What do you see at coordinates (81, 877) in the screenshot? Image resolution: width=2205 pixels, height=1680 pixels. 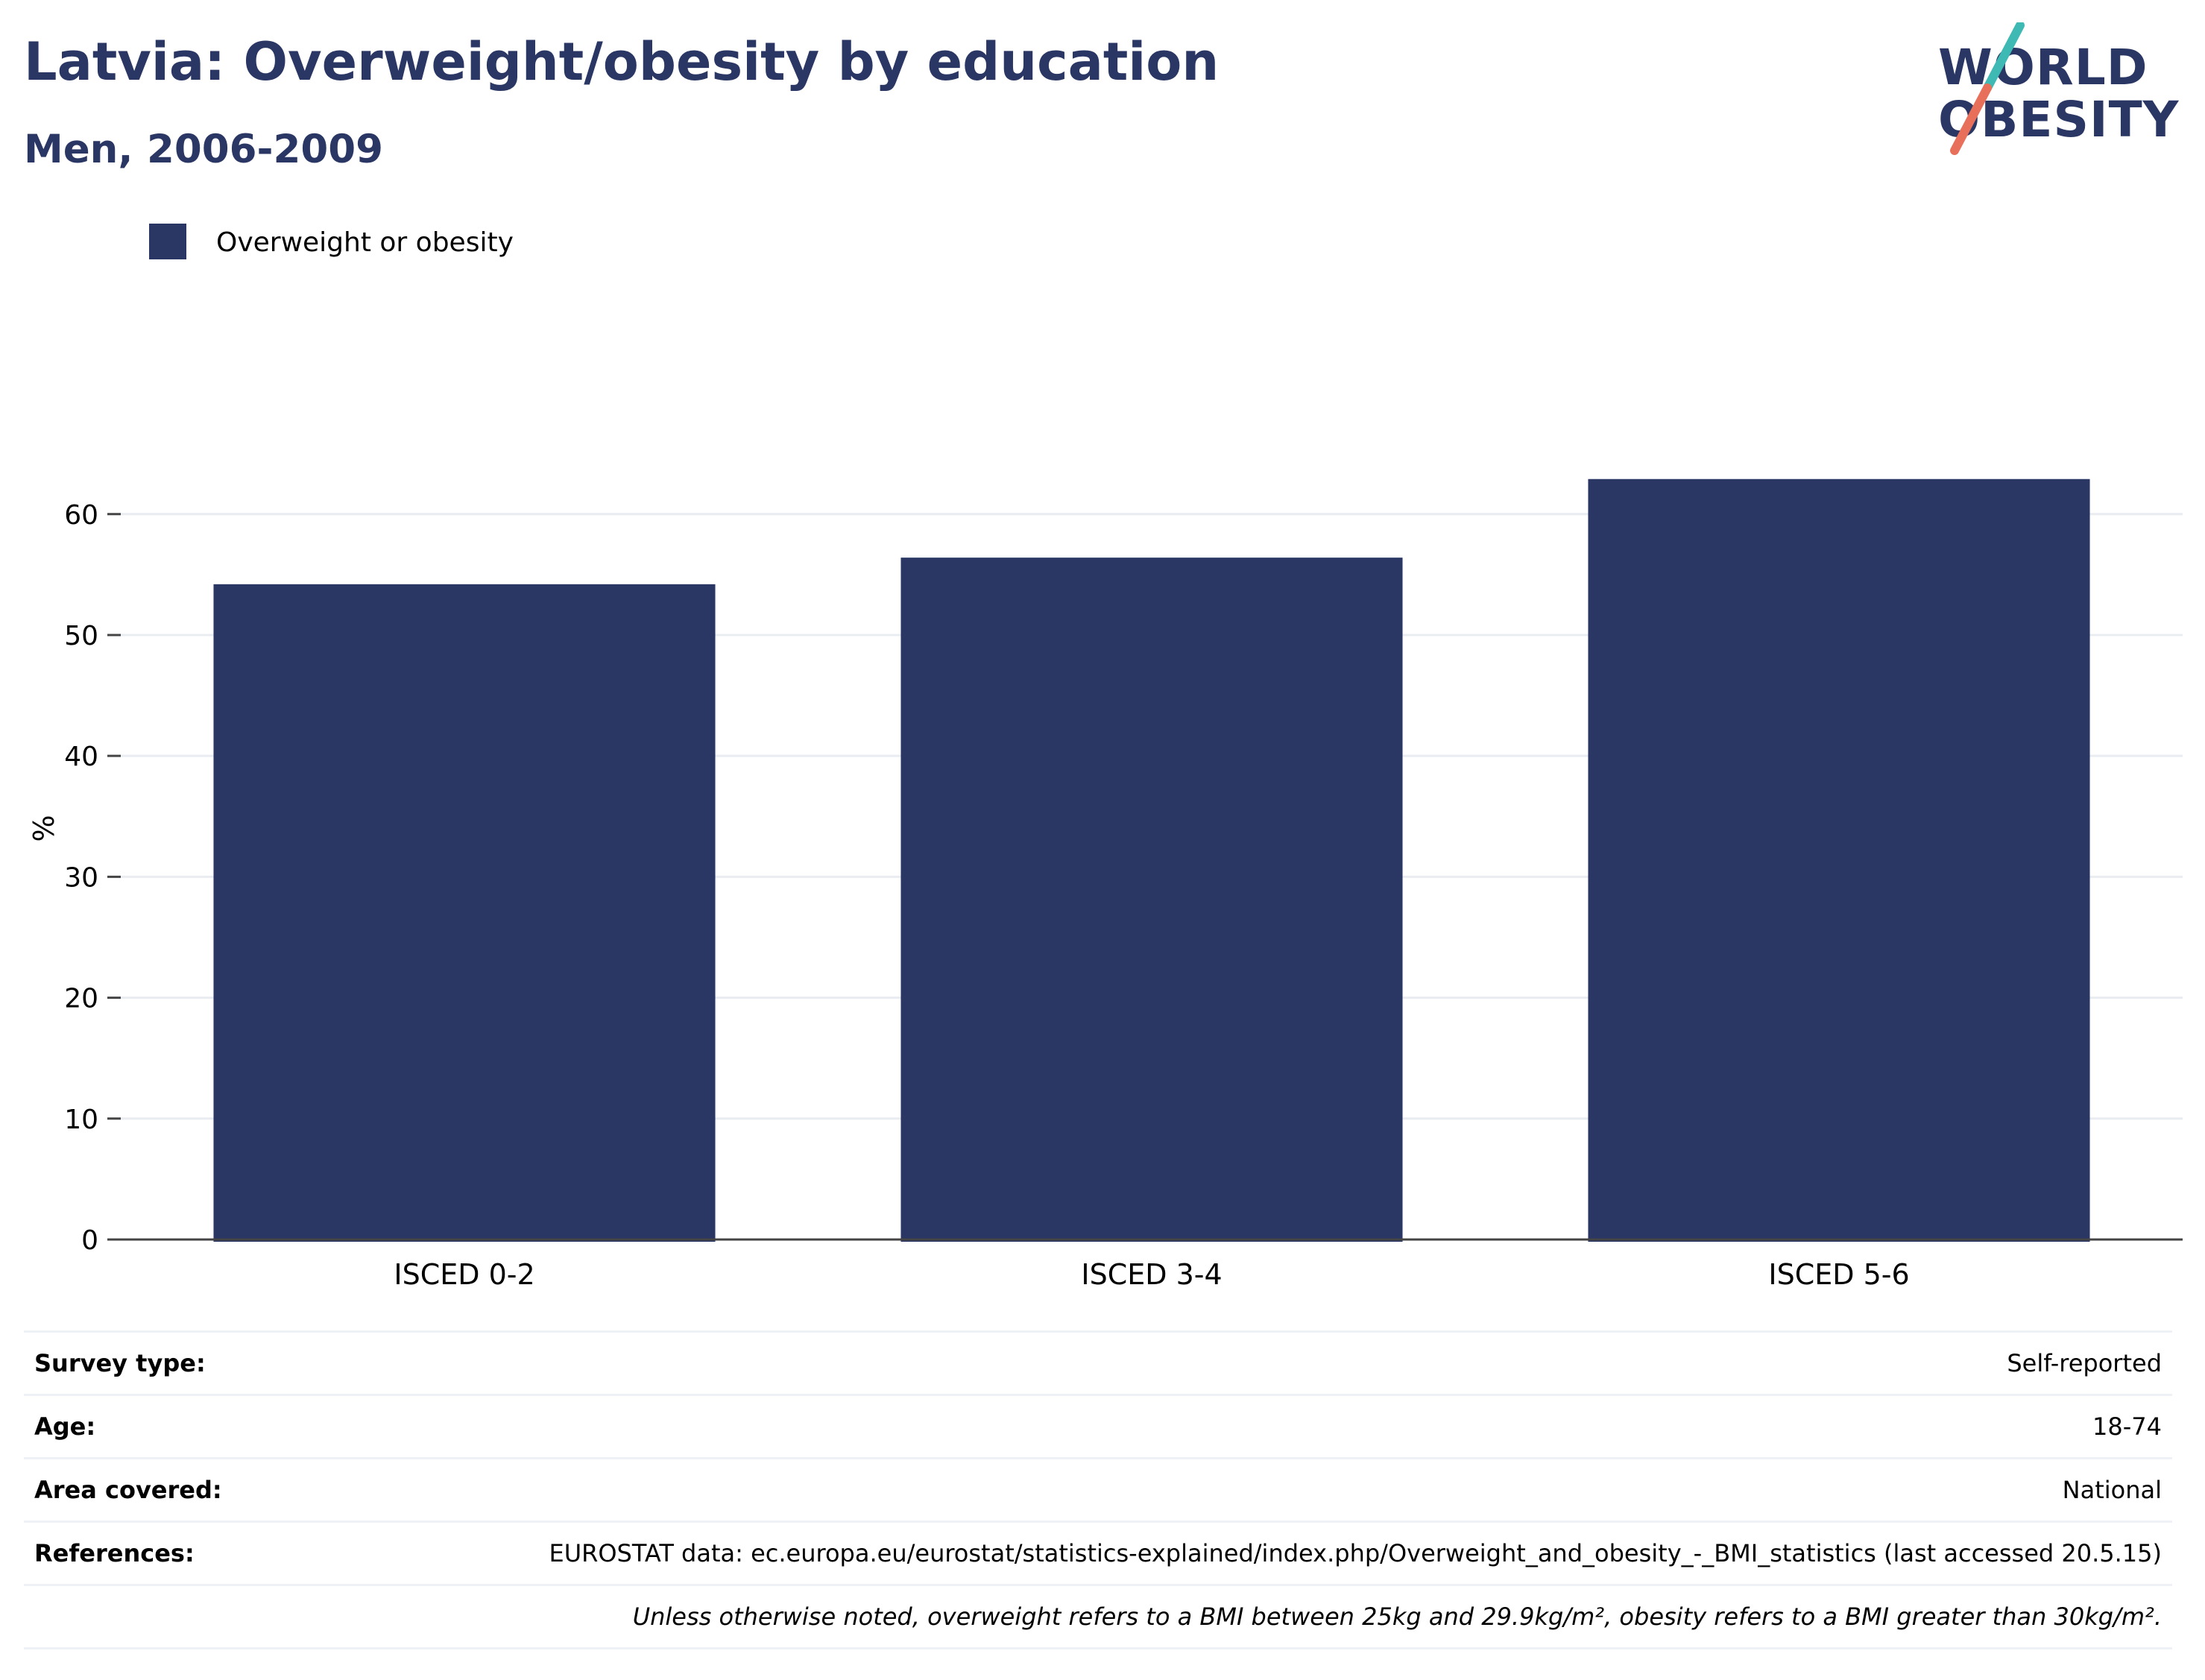 I see `y-tick-label: 30` at bounding box center [81, 877].